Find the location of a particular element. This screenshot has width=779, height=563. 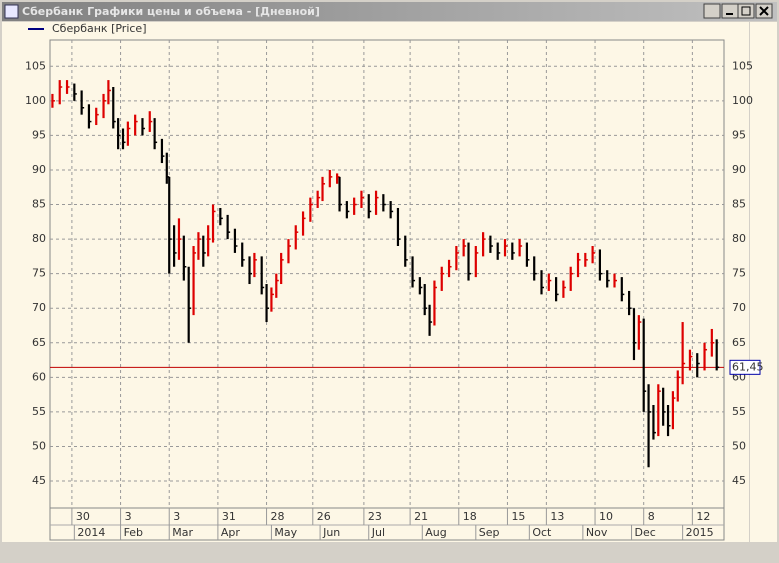

y-tick-label: 85 is located at coordinates (39, 204).